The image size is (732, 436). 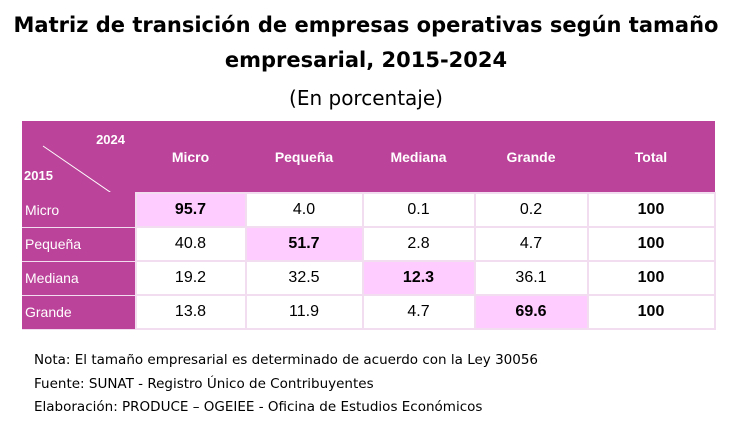 I want to click on table-cell: 19.2, so click(x=190, y=278).